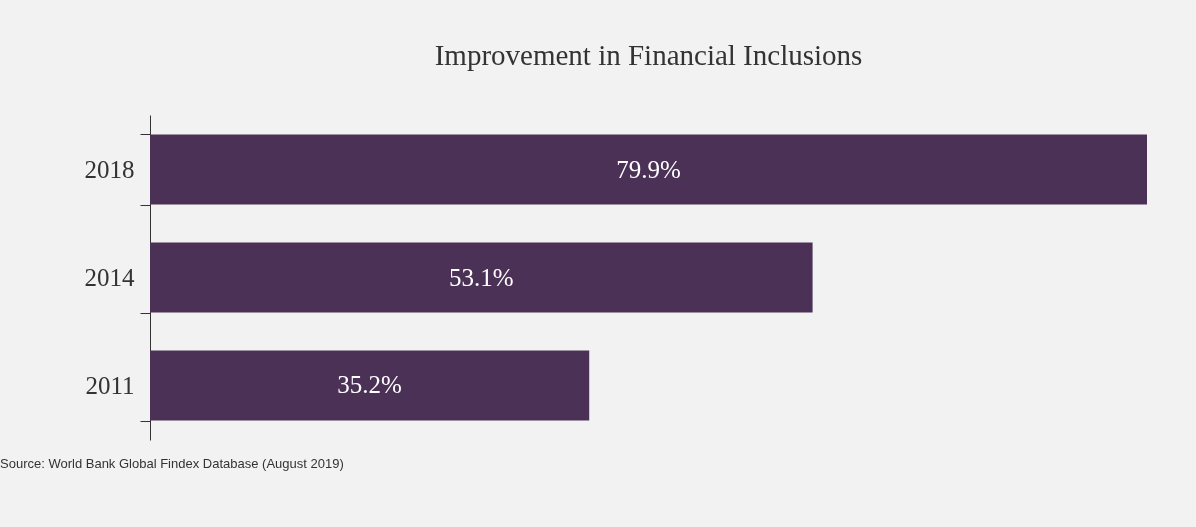 The width and height of the screenshot is (1196, 527). What do you see at coordinates (648, 169) in the screenshot?
I see `data-label: 79.9%` at bounding box center [648, 169].